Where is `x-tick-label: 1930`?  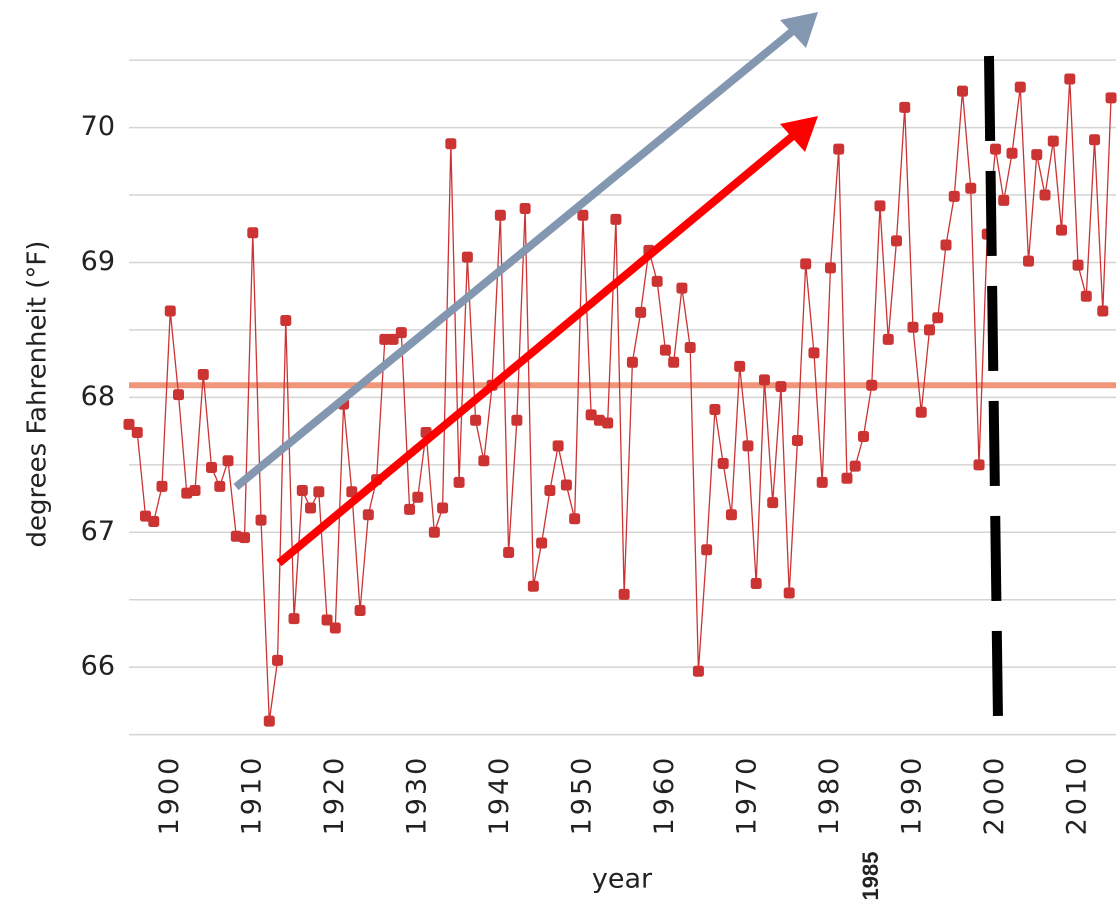
x-tick-label: 1930 is located at coordinates (416, 795).